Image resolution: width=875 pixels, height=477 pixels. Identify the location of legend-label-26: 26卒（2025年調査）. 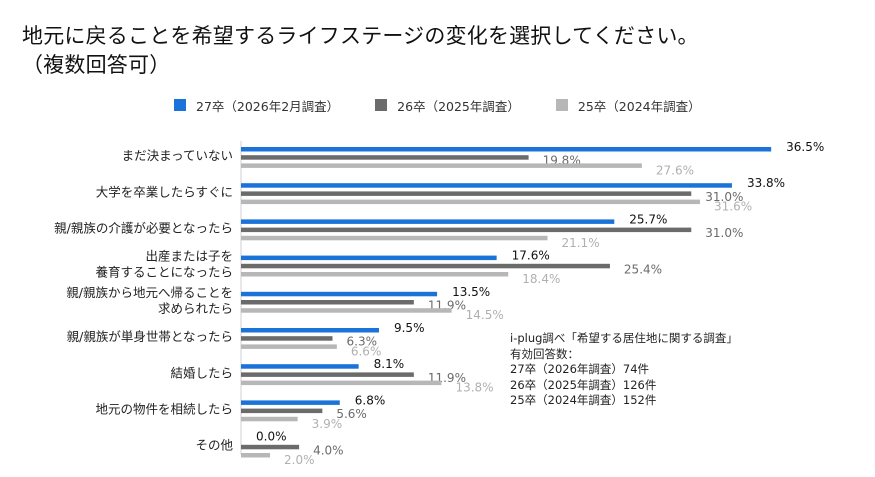
(458, 106).